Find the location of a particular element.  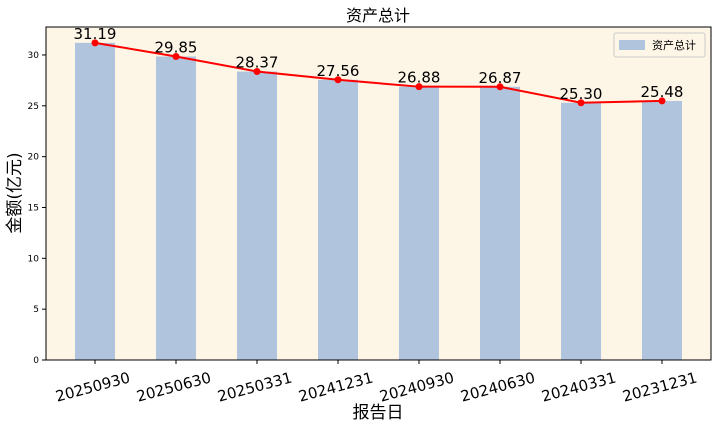

x-tick-label: 20240930 is located at coordinates (417, 386).